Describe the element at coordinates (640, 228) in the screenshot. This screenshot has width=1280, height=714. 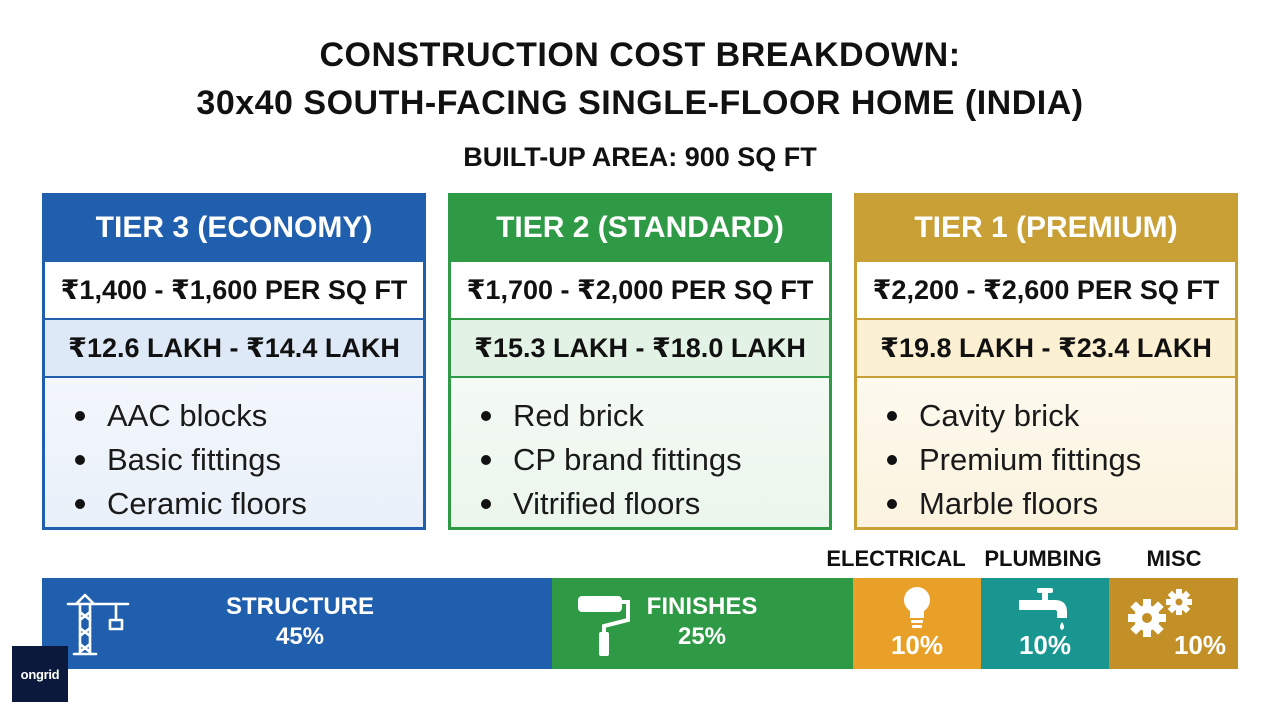
I see `tier-name: TIER 2 (STANDARD)` at that location.